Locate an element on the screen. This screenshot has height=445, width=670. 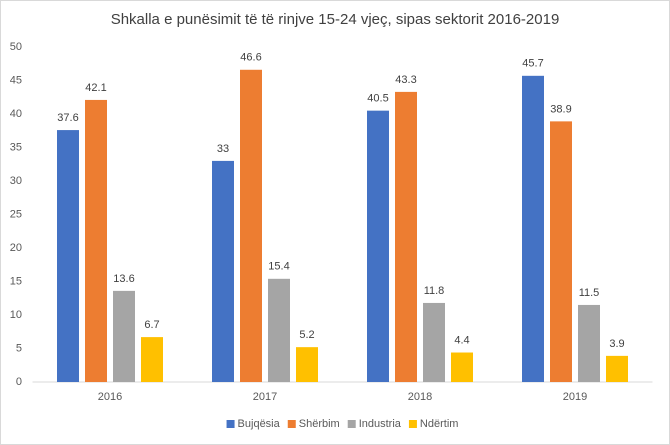
data-label: 43.3 is located at coordinates (405, 80).